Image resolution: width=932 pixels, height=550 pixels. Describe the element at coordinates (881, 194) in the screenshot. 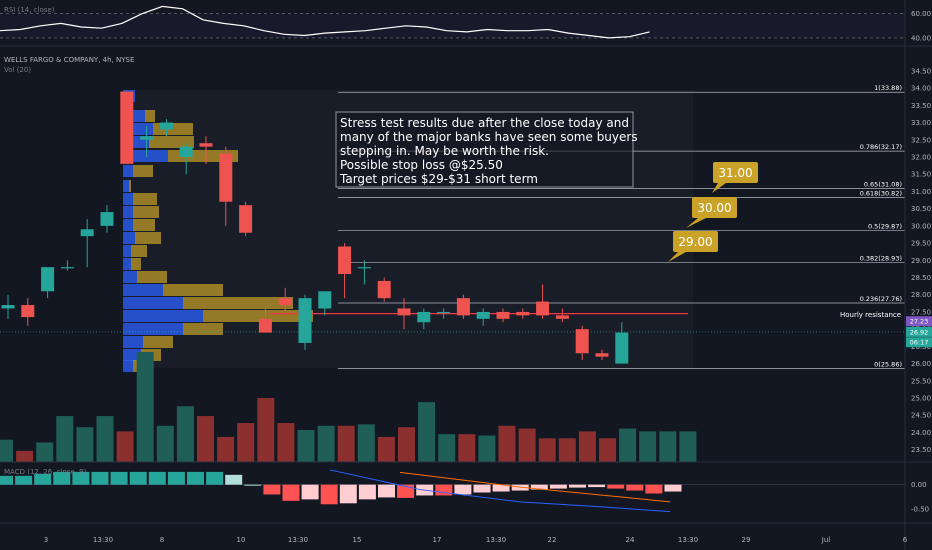

I see `fib-label: 0.618(30.82)` at that location.